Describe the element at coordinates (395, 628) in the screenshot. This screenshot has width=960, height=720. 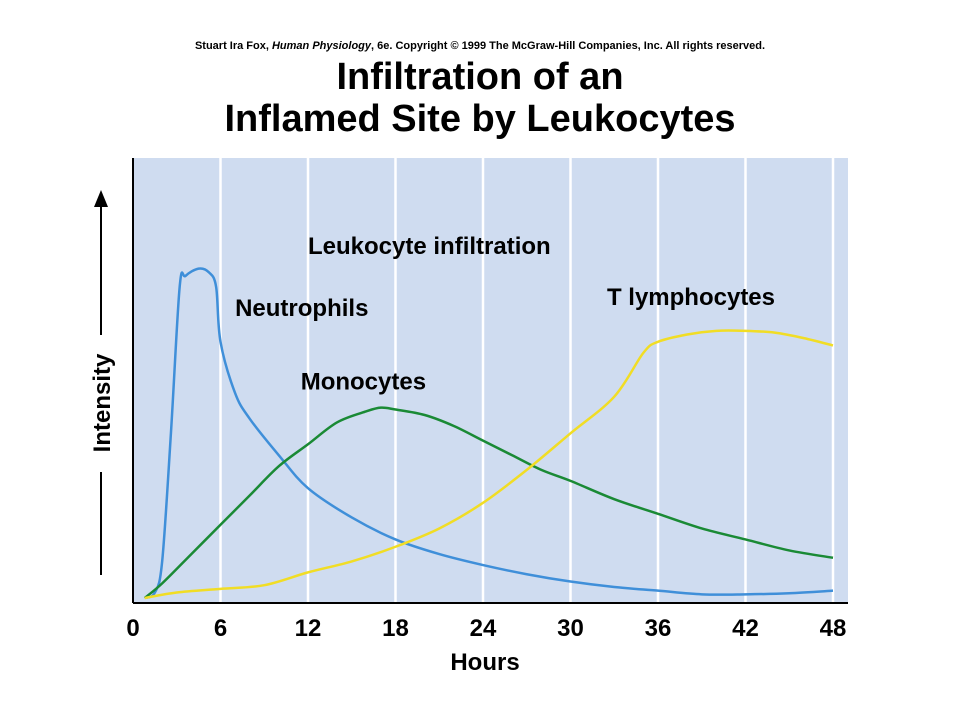
I see `x-tick-label: 18` at that location.